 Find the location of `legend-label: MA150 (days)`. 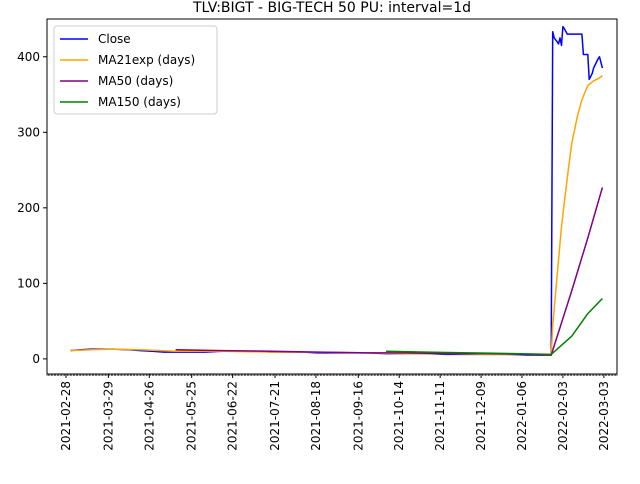

legend-label: MA150 (days) is located at coordinates (139, 102).